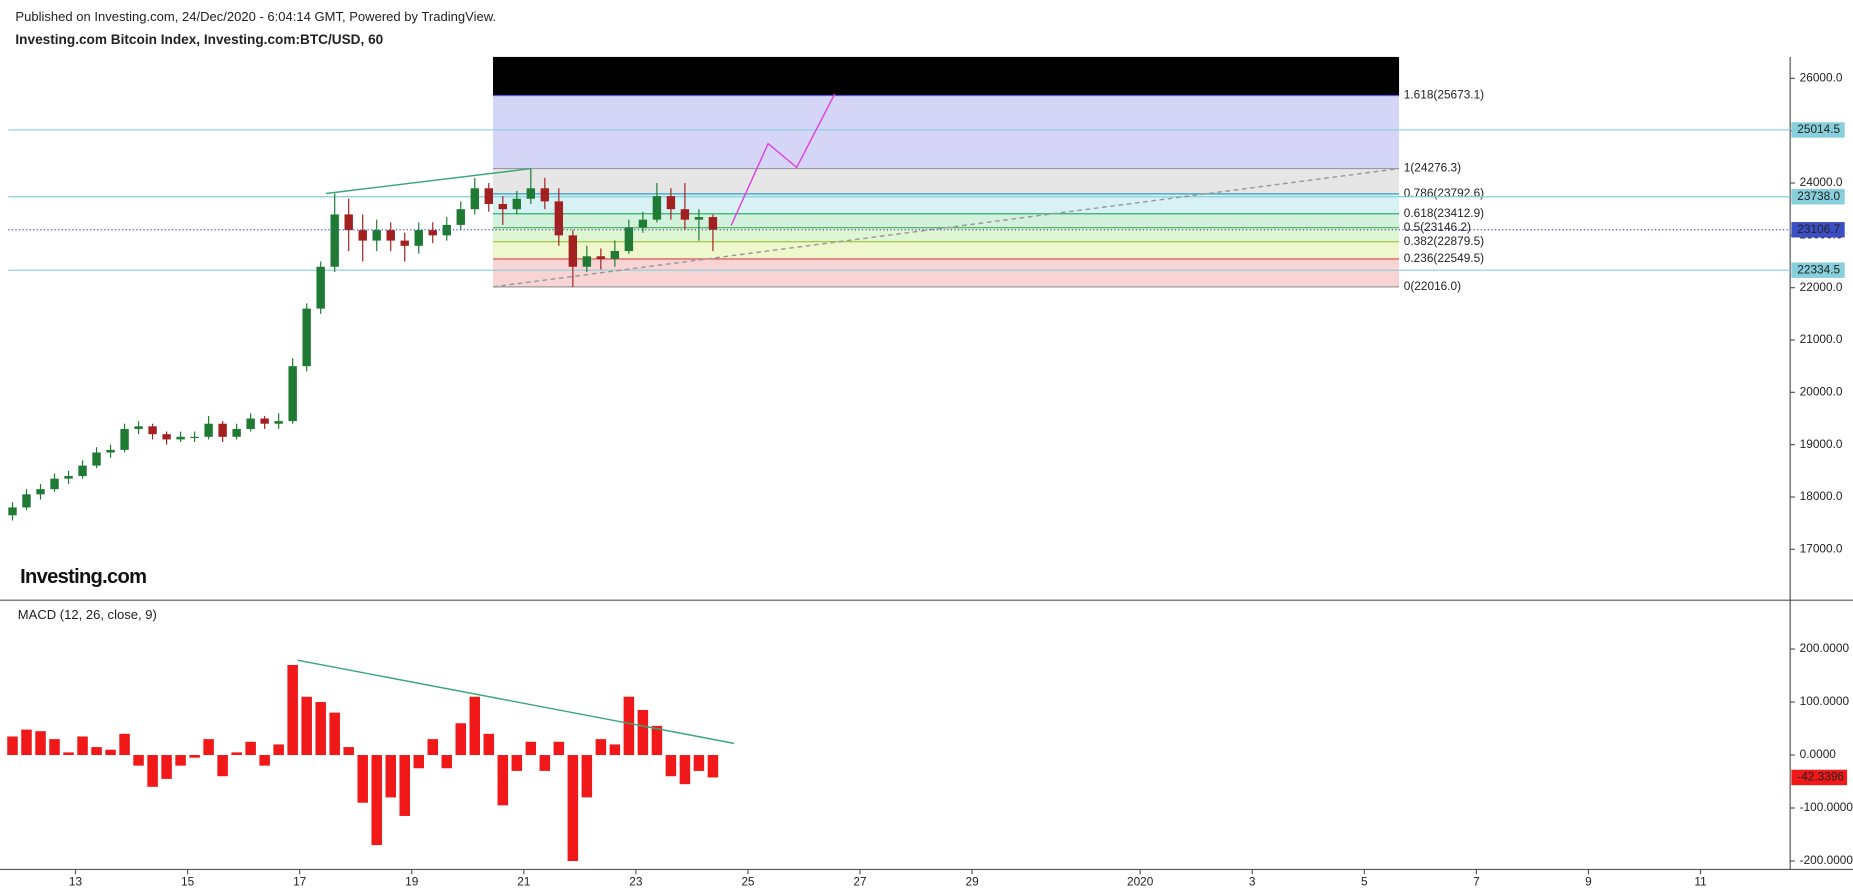 The height and width of the screenshot is (892, 1853). Describe the element at coordinates (1821, 339) in the screenshot. I see `y-tick-label: 21000.0` at that location.